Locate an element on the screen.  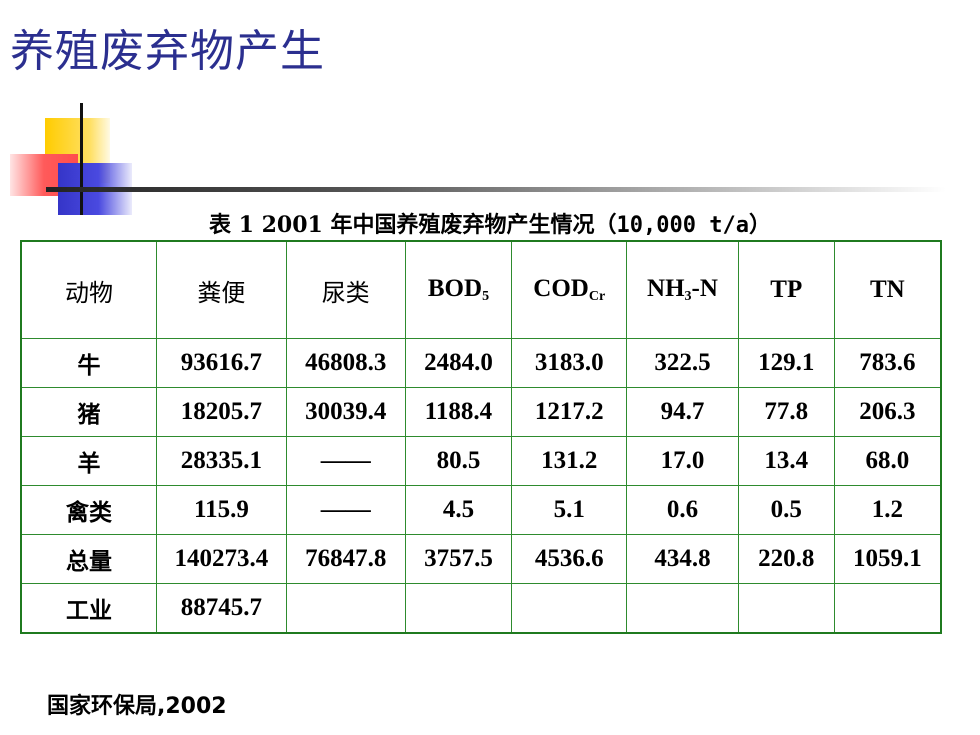
value-cell: 4536.6 is located at coordinates (569, 559).